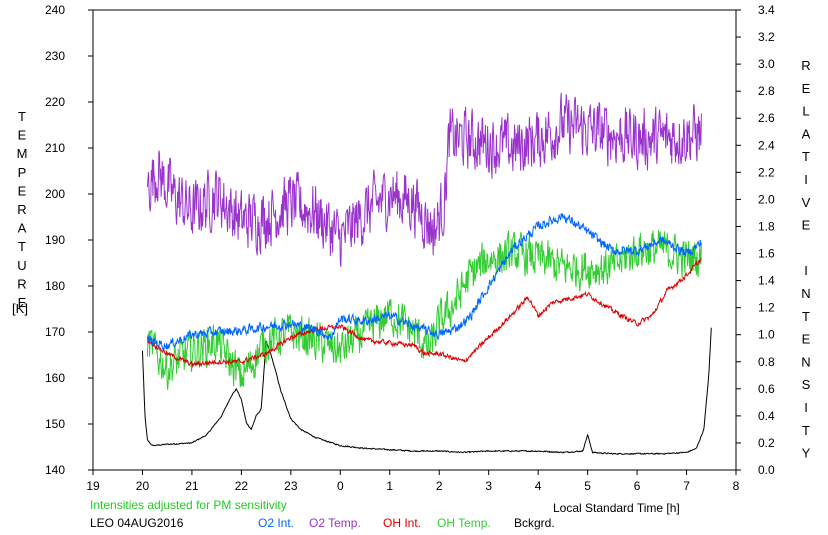  Describe the element at coordinates (21, 265) in the screenshot. I see `left-title-letter-8: U` at that location.